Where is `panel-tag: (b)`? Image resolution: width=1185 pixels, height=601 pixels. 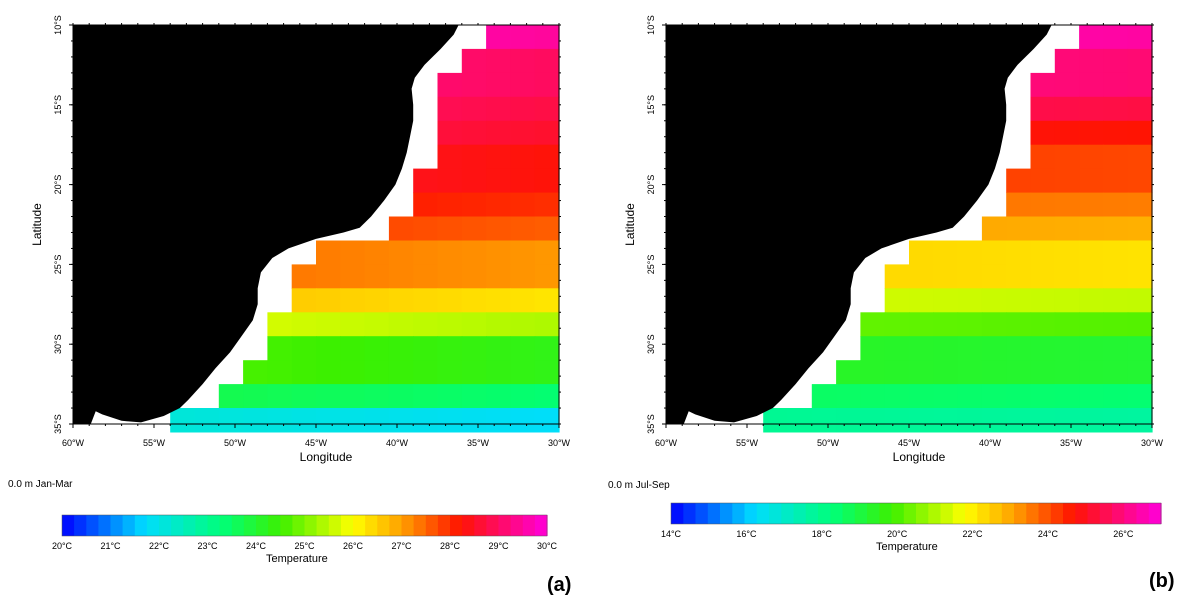
panel-tag: (b) is located at coordinates (1162, 581).